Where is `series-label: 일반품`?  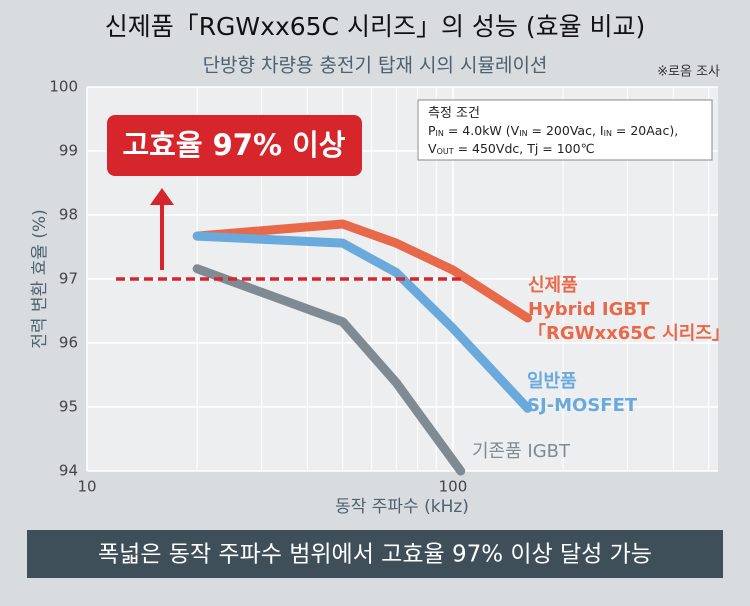
series-label: 일반품 is located at coordinates (552, 381).